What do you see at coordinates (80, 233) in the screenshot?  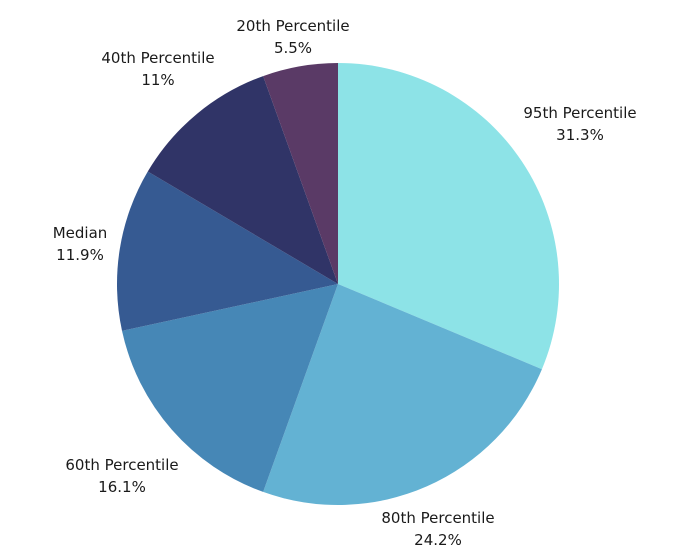 I see `slice-label-name: Median` at bounding box center [80, 233].